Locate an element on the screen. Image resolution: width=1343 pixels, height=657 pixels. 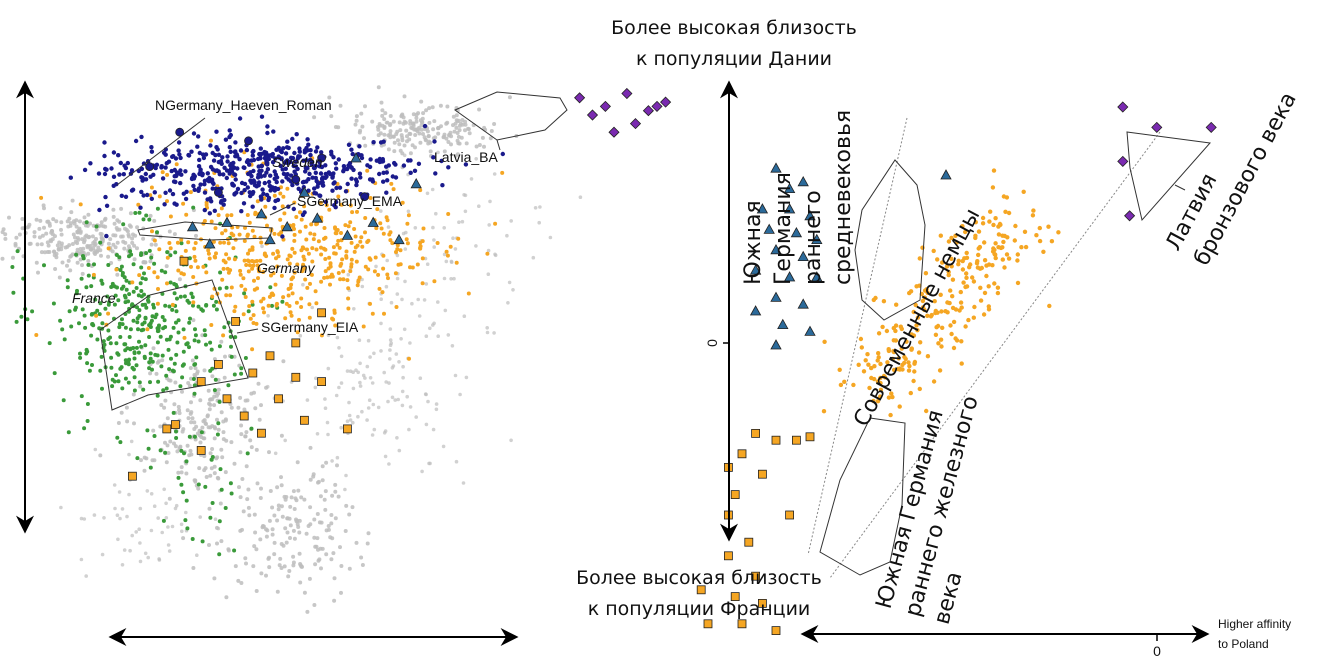
early-medieval-hull is located at coordinates (890, 240).